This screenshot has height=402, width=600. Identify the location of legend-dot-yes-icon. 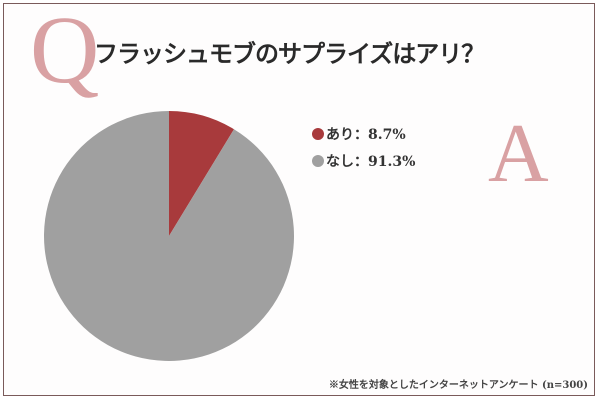
(318, 133).